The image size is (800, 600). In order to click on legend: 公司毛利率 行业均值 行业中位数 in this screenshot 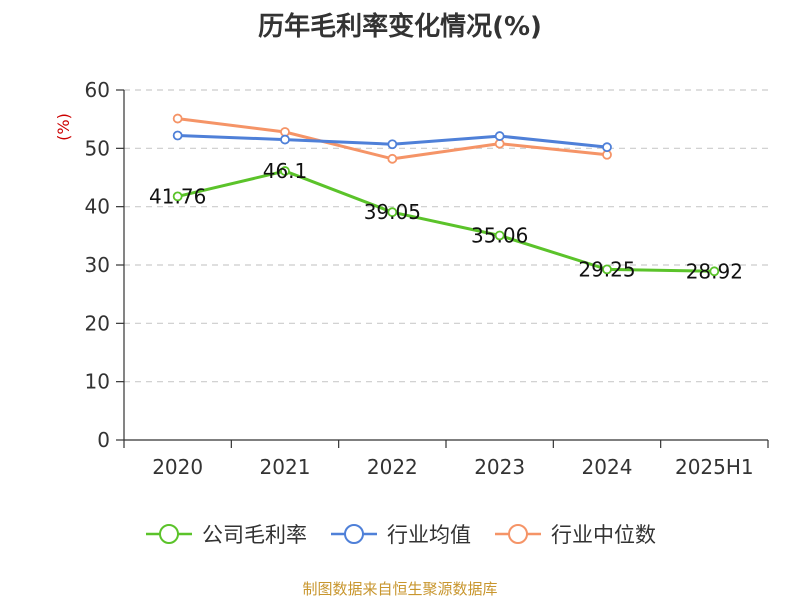, I will do `click(400, 534)`.